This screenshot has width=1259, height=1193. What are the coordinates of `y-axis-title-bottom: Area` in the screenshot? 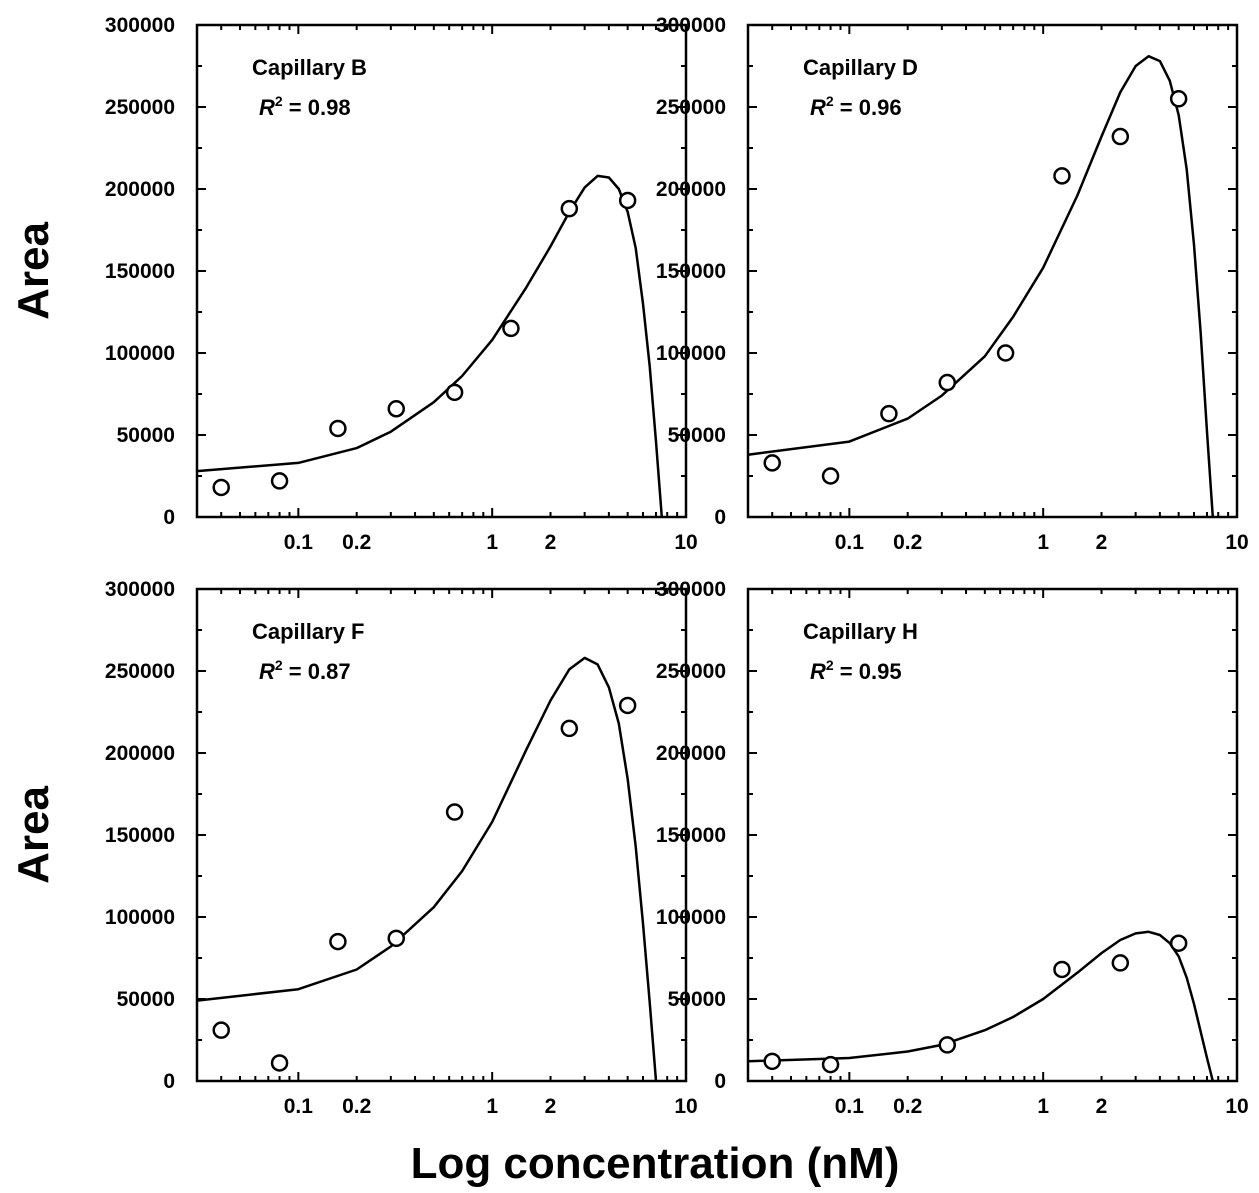 It's located at (33, 835).